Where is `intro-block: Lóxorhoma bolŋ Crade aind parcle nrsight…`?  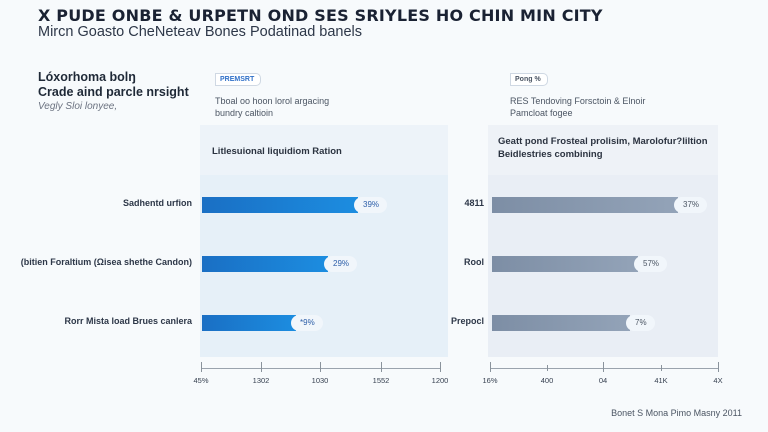
intro-block: Lóxorhoma bolŋ Crade aind parcle nrsight… is located at coordinates (113, 91).